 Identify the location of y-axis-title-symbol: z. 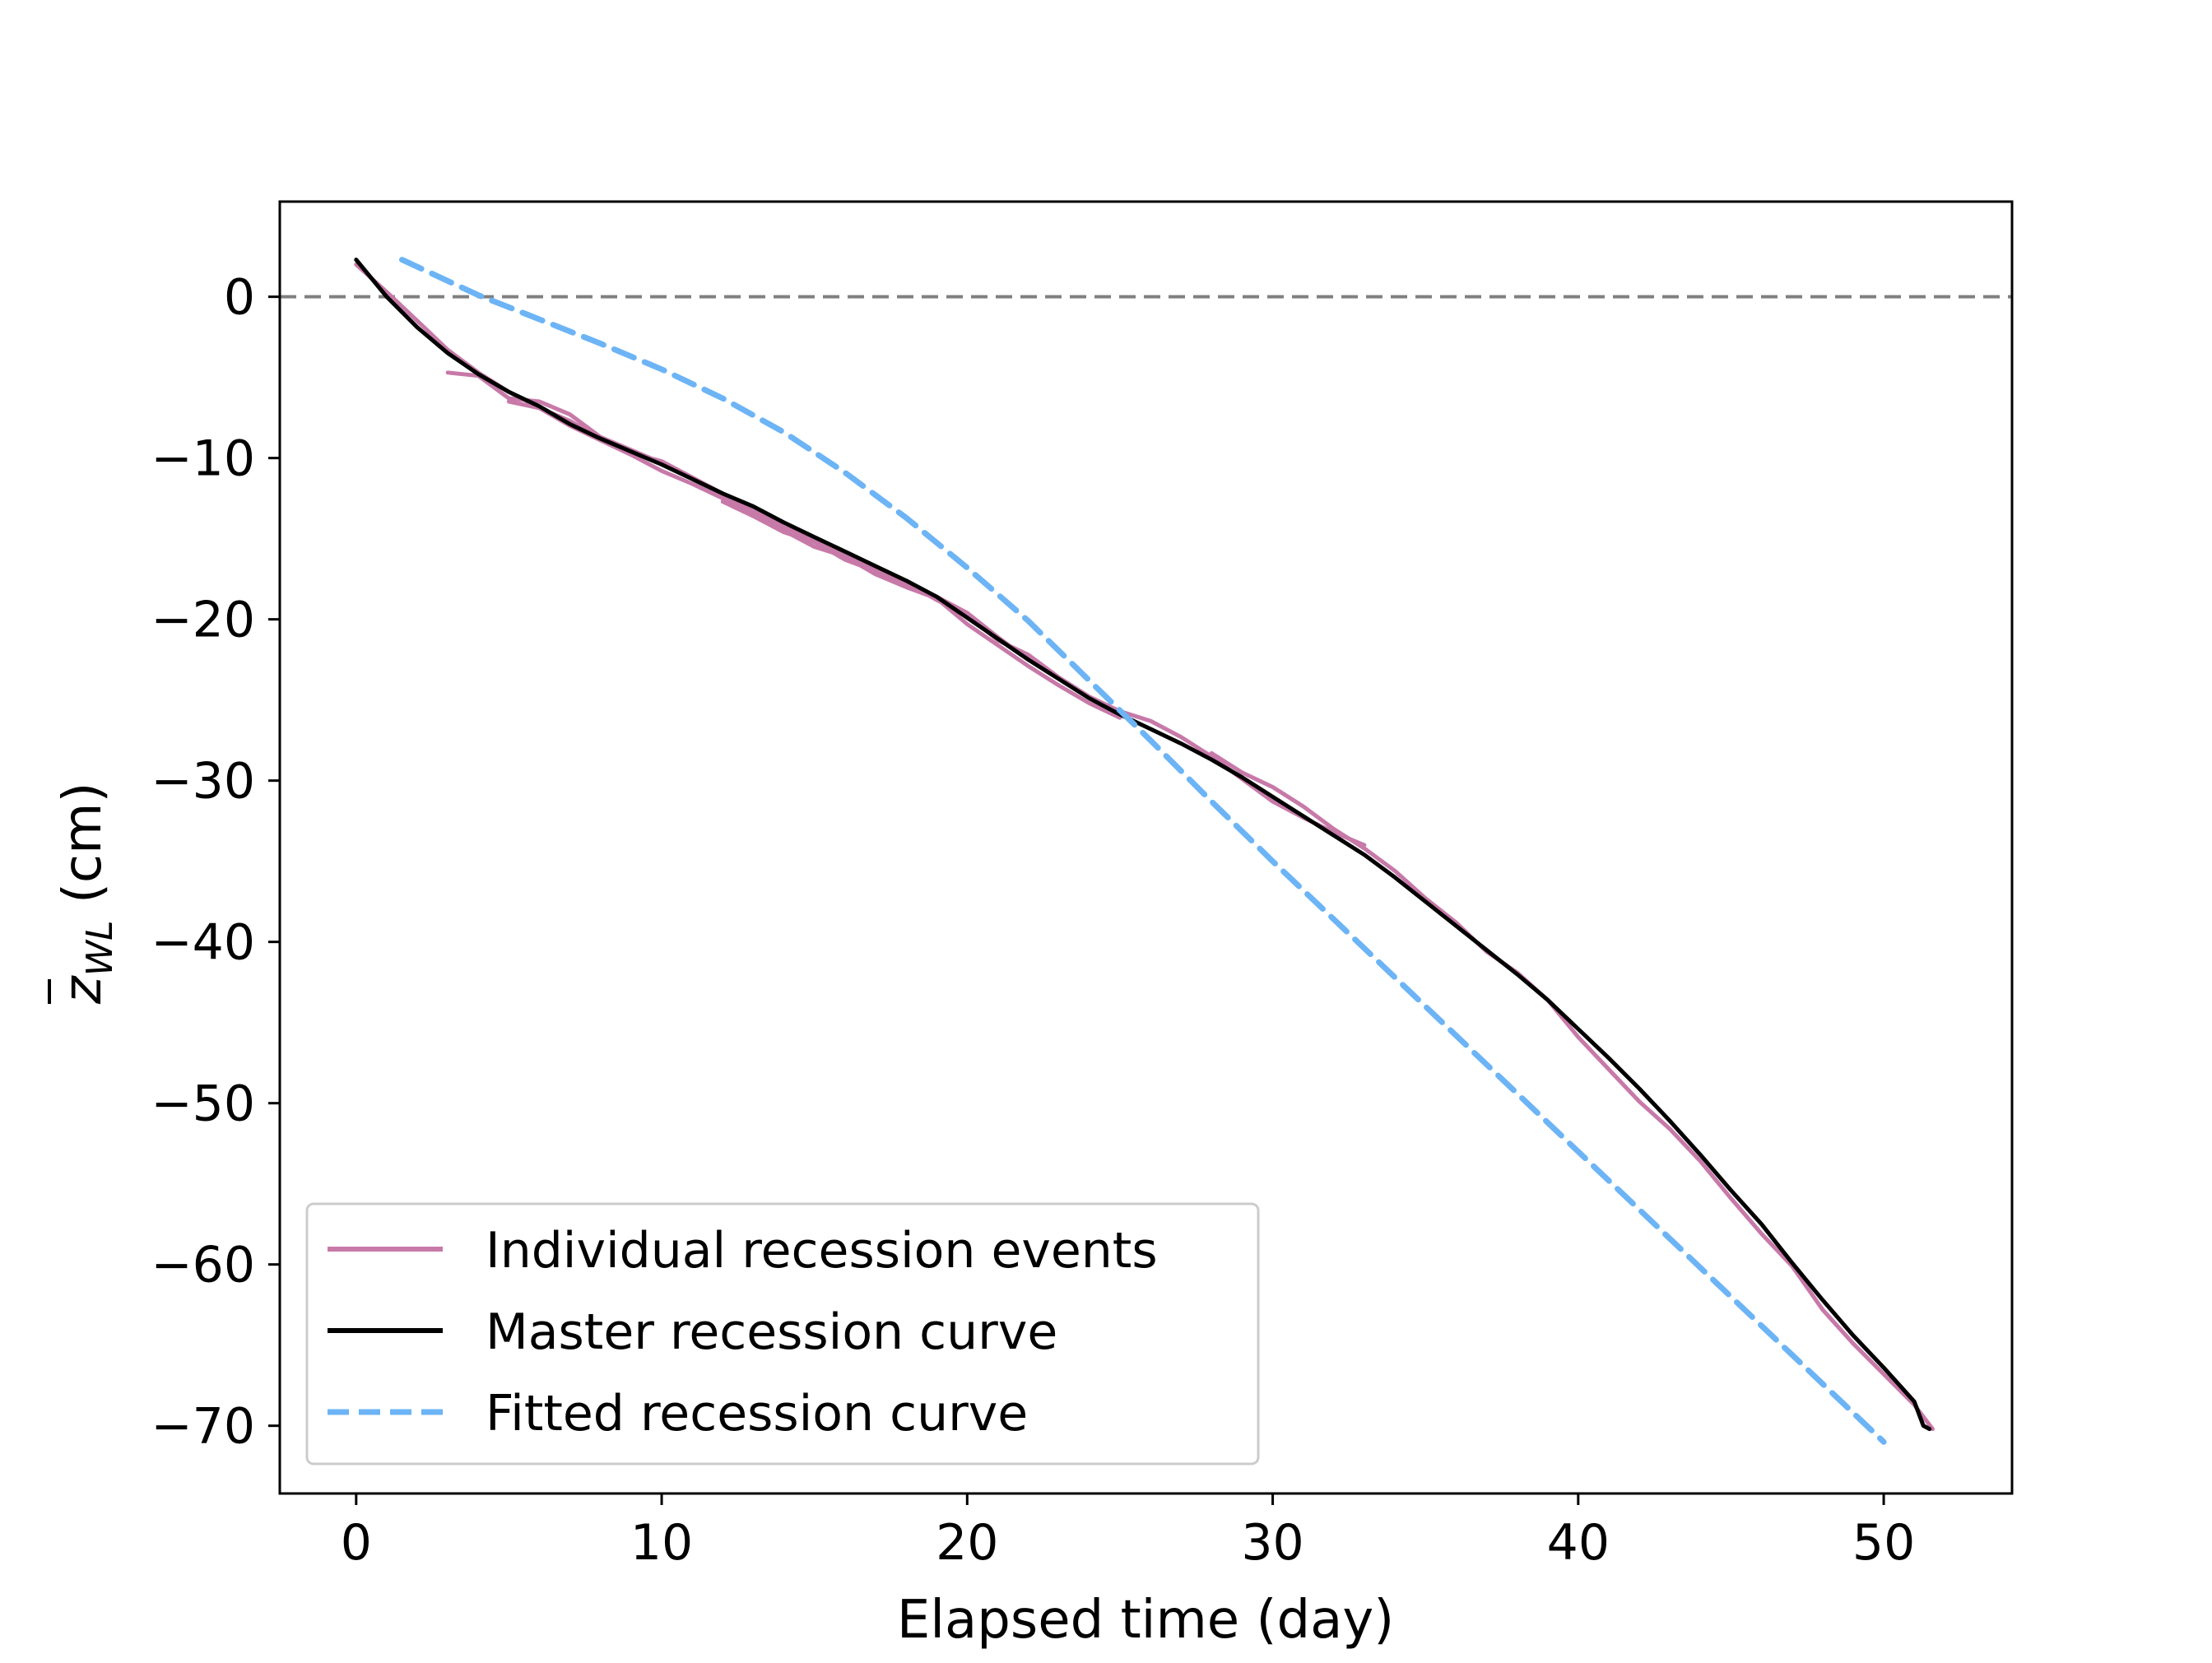
(83, 990).